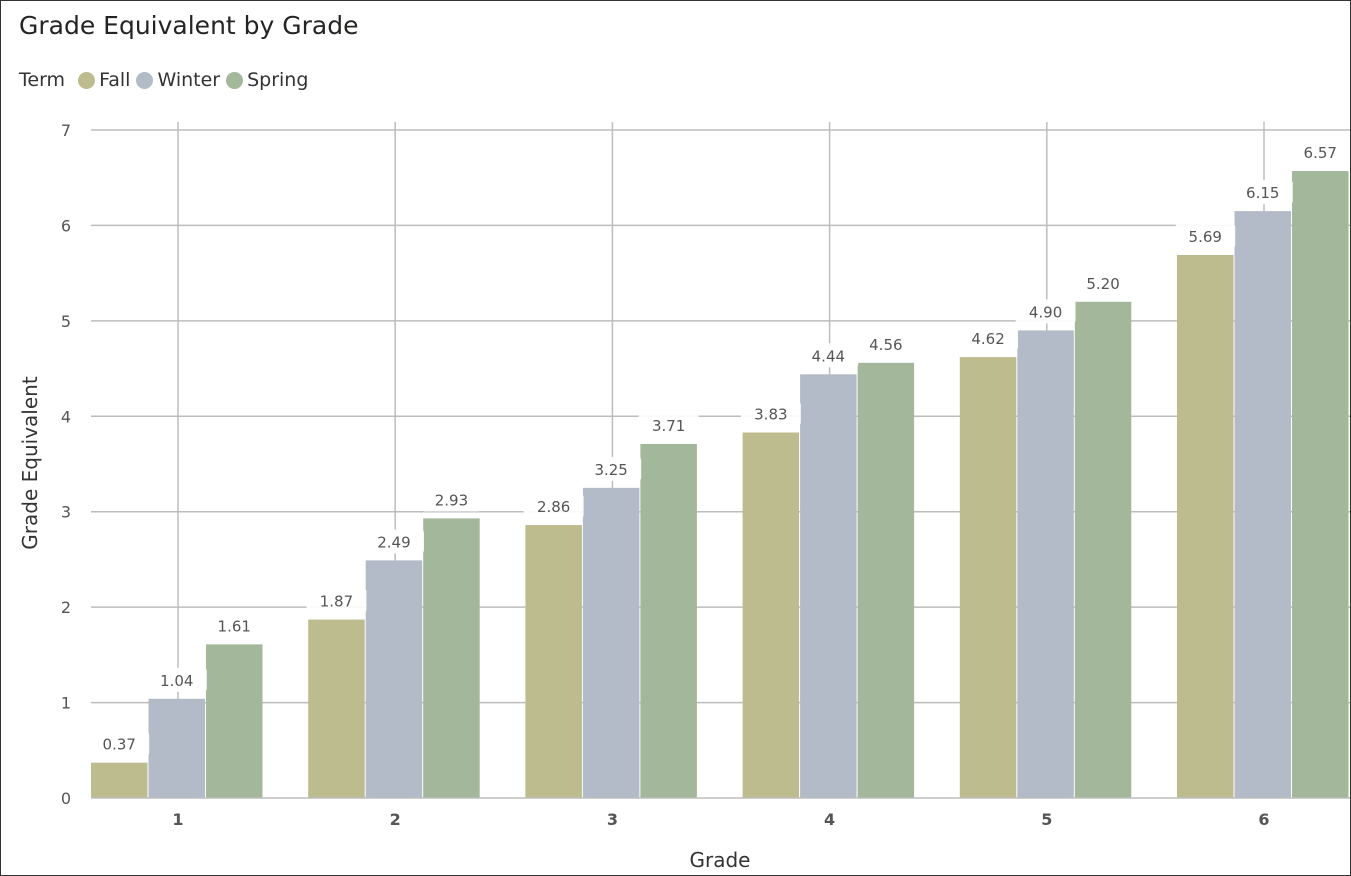 Image resolution: width=1351 pixels, height=876 pixels. What do you see at coordinates (66, 225) in the screenshot?
I see `y-tick-label: 6` at bounding box center [66, 225].